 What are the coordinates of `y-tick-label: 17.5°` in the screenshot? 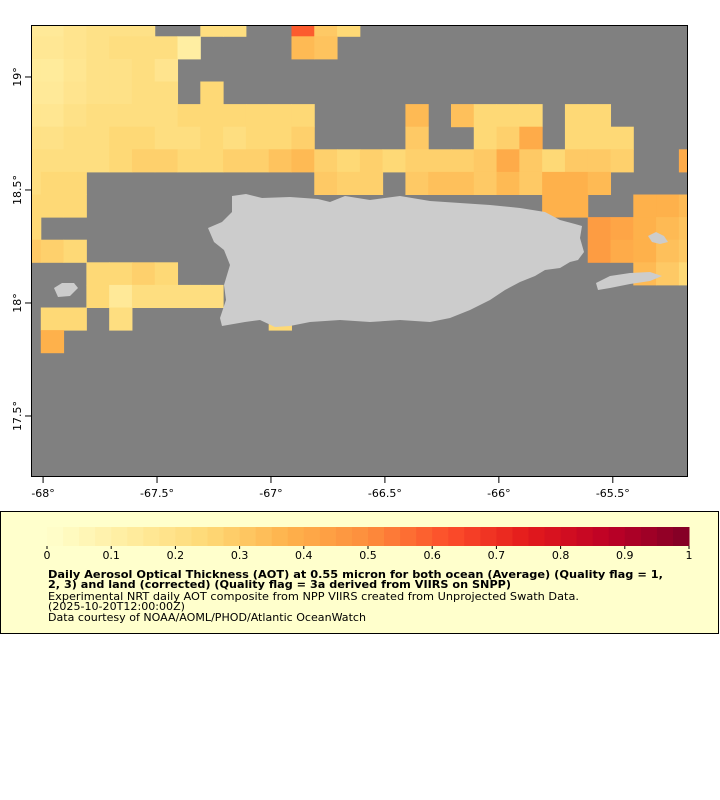 It's located at (17, 416).